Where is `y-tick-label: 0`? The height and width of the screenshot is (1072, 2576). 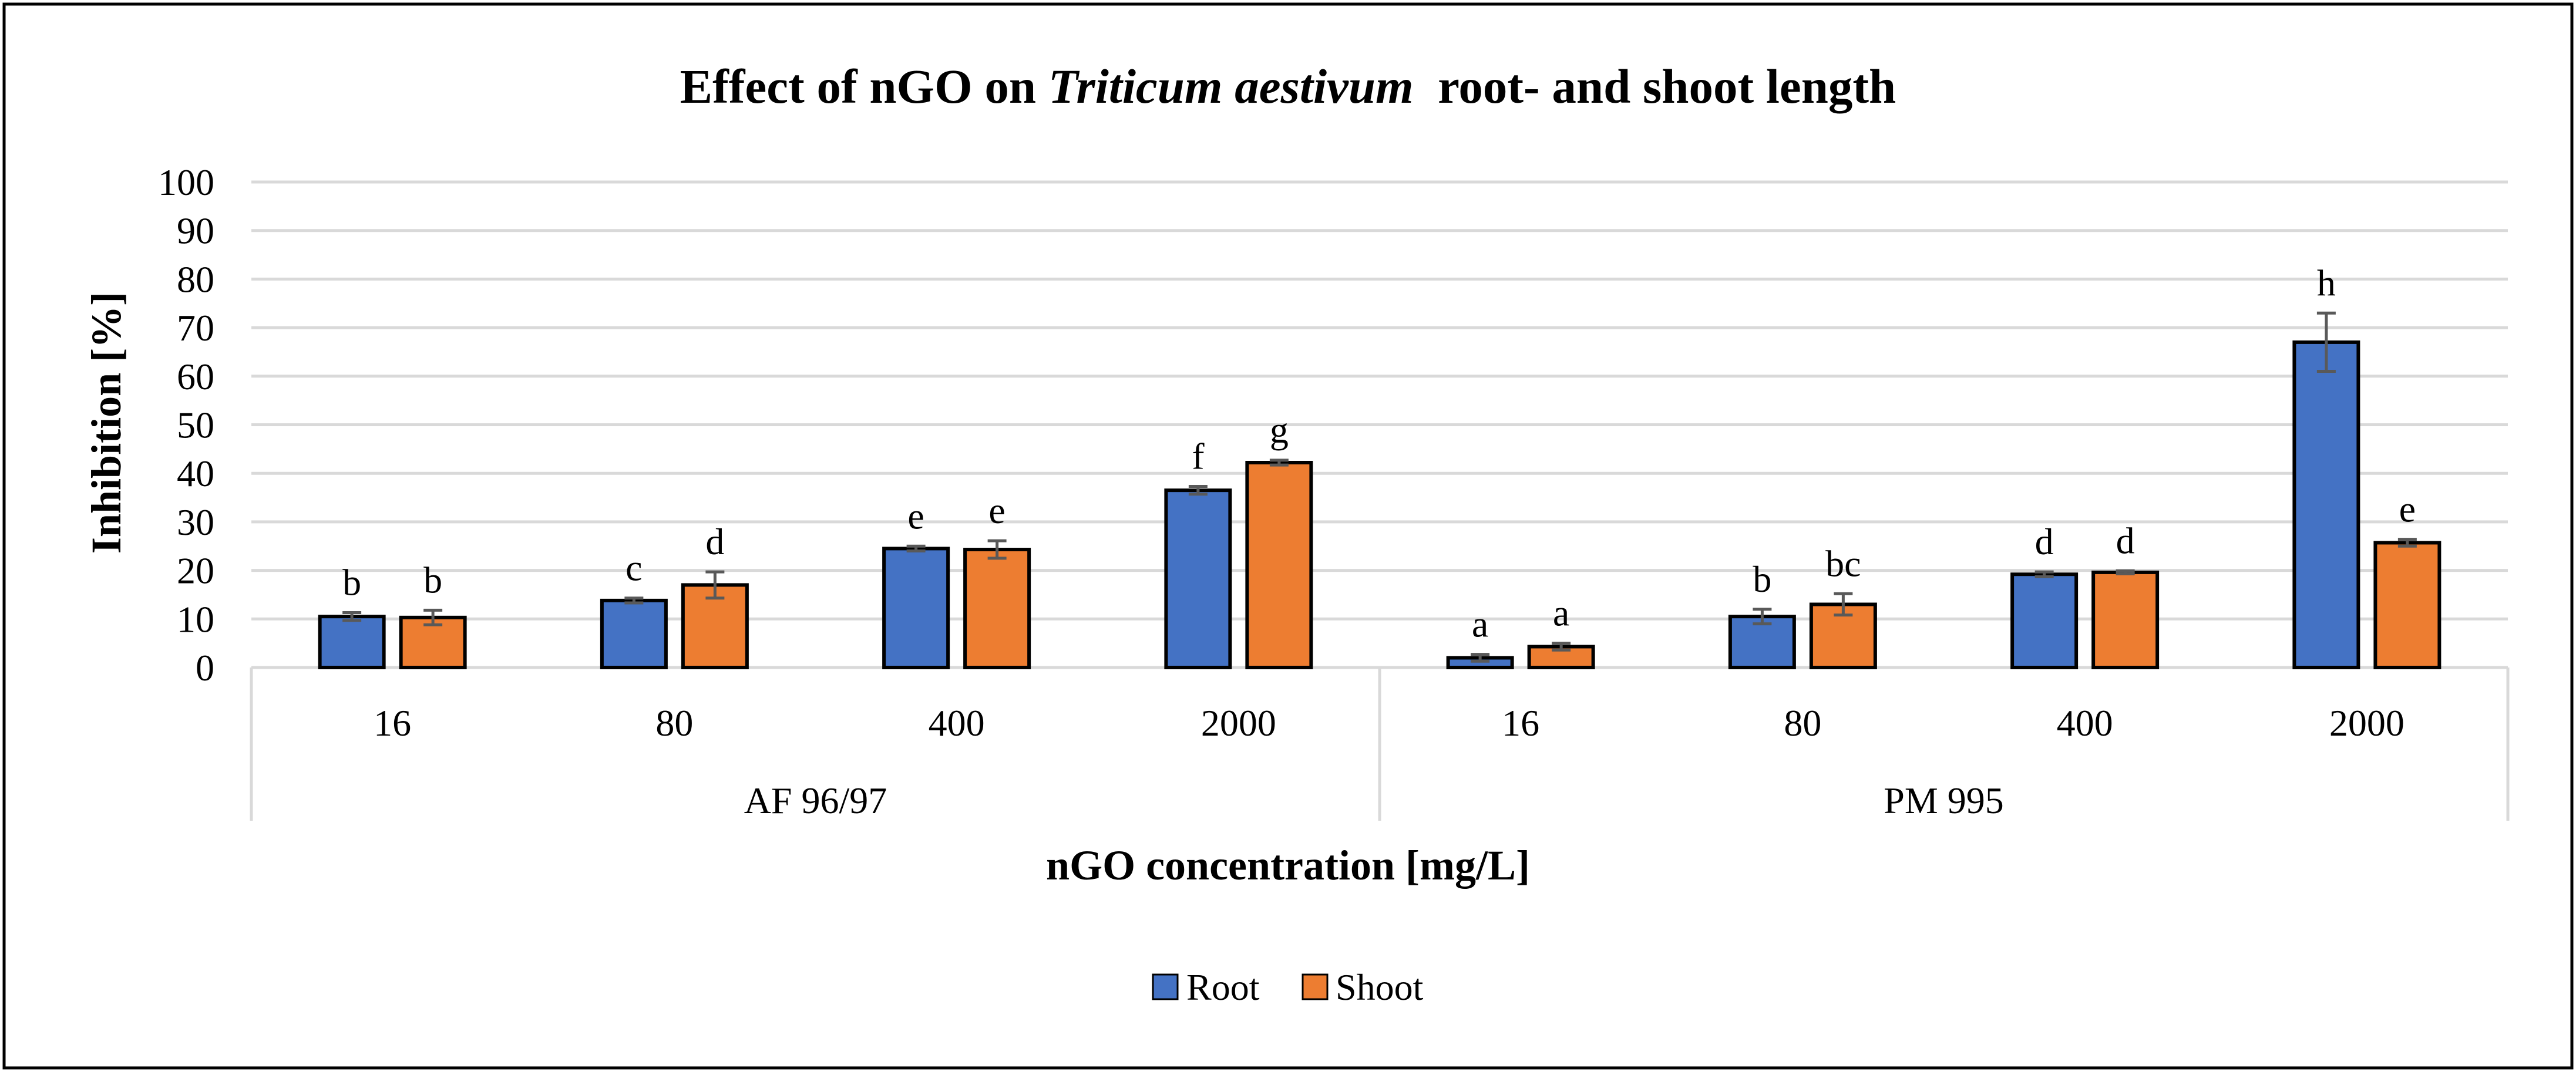 y-tick-label: 0 is located at coordinates (205, 668).